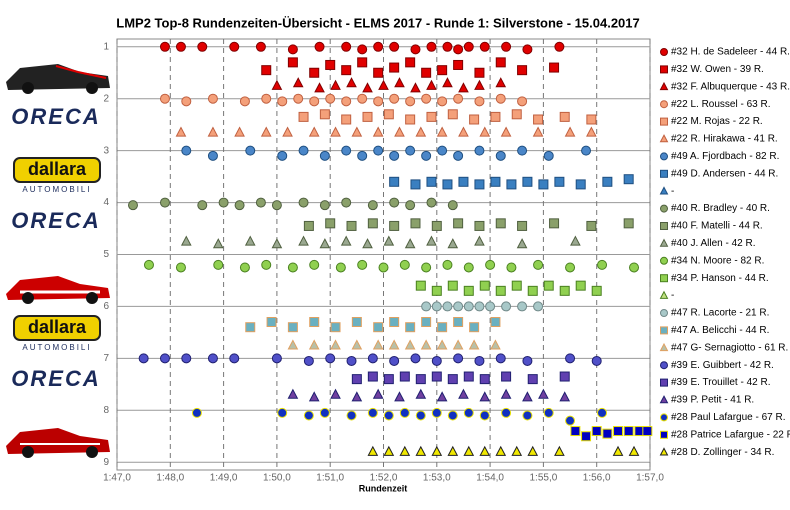 The width and height of the screenshot is (790, 510). What do you see at coordinates (170, 478) in the screenshot?
I see `x-tick-label: 1:48,0` at bounding box center [170, 478].